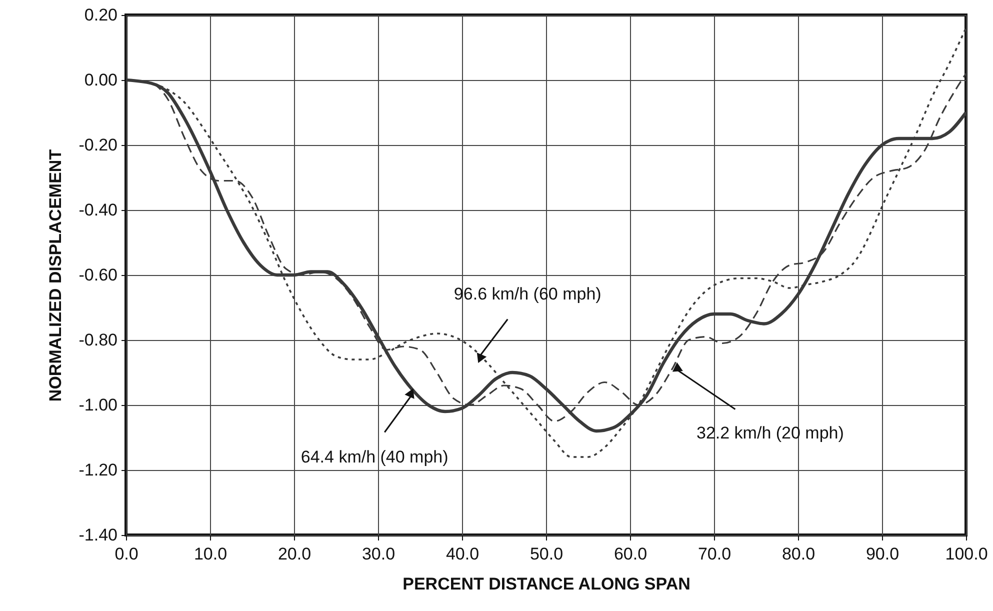  What do you see at coordinates (98, 405) in the screenshot?
I see `y-tick-label: -1.00` at bounding box center [98, 405].